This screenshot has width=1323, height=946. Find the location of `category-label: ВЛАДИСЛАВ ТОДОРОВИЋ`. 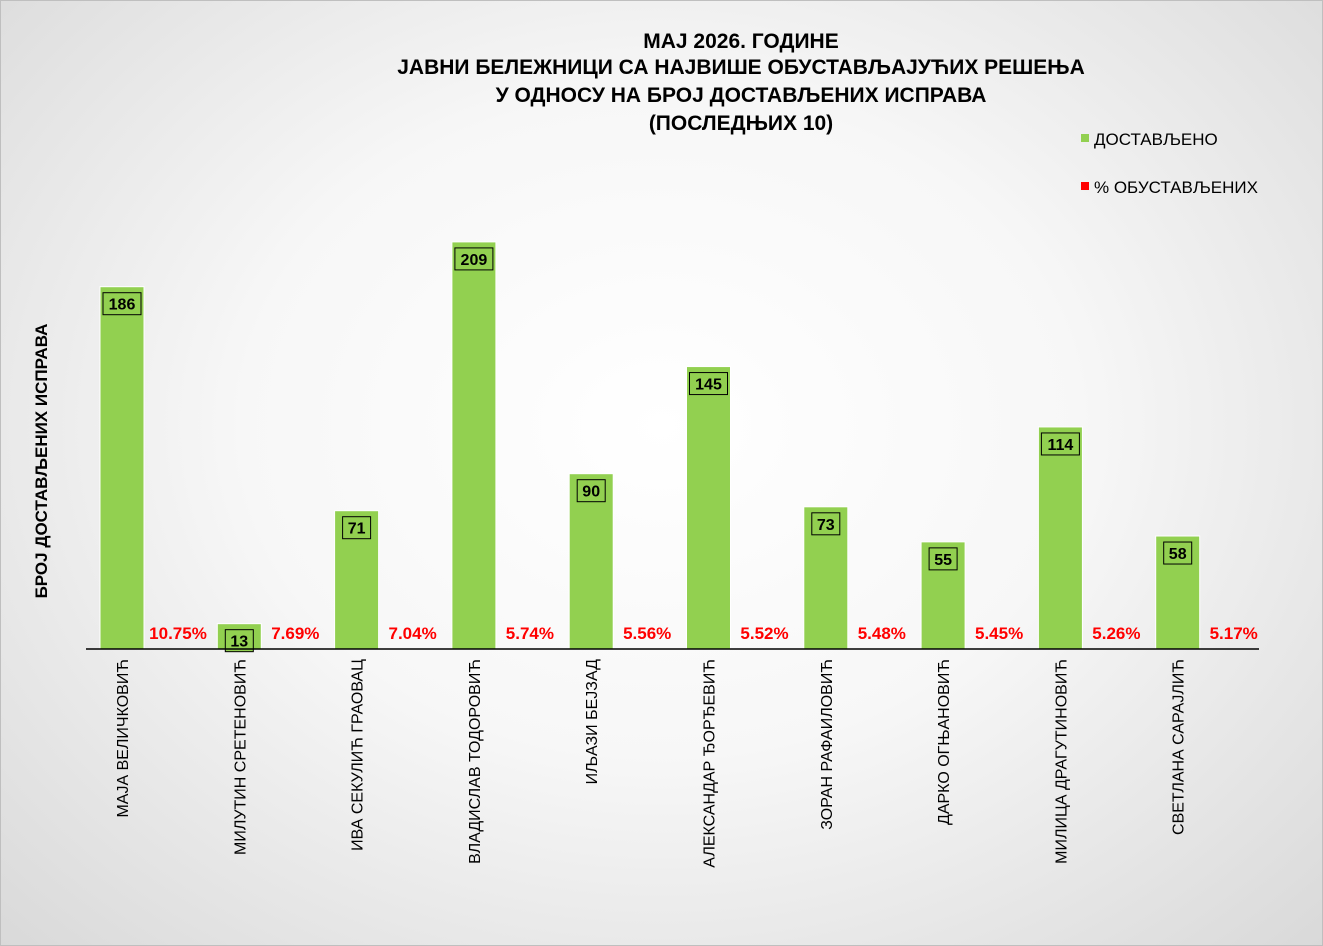

category-label: ВЛАДИСЛАВ ТОДОРОВИЋ is located at coordinates (475, 761).